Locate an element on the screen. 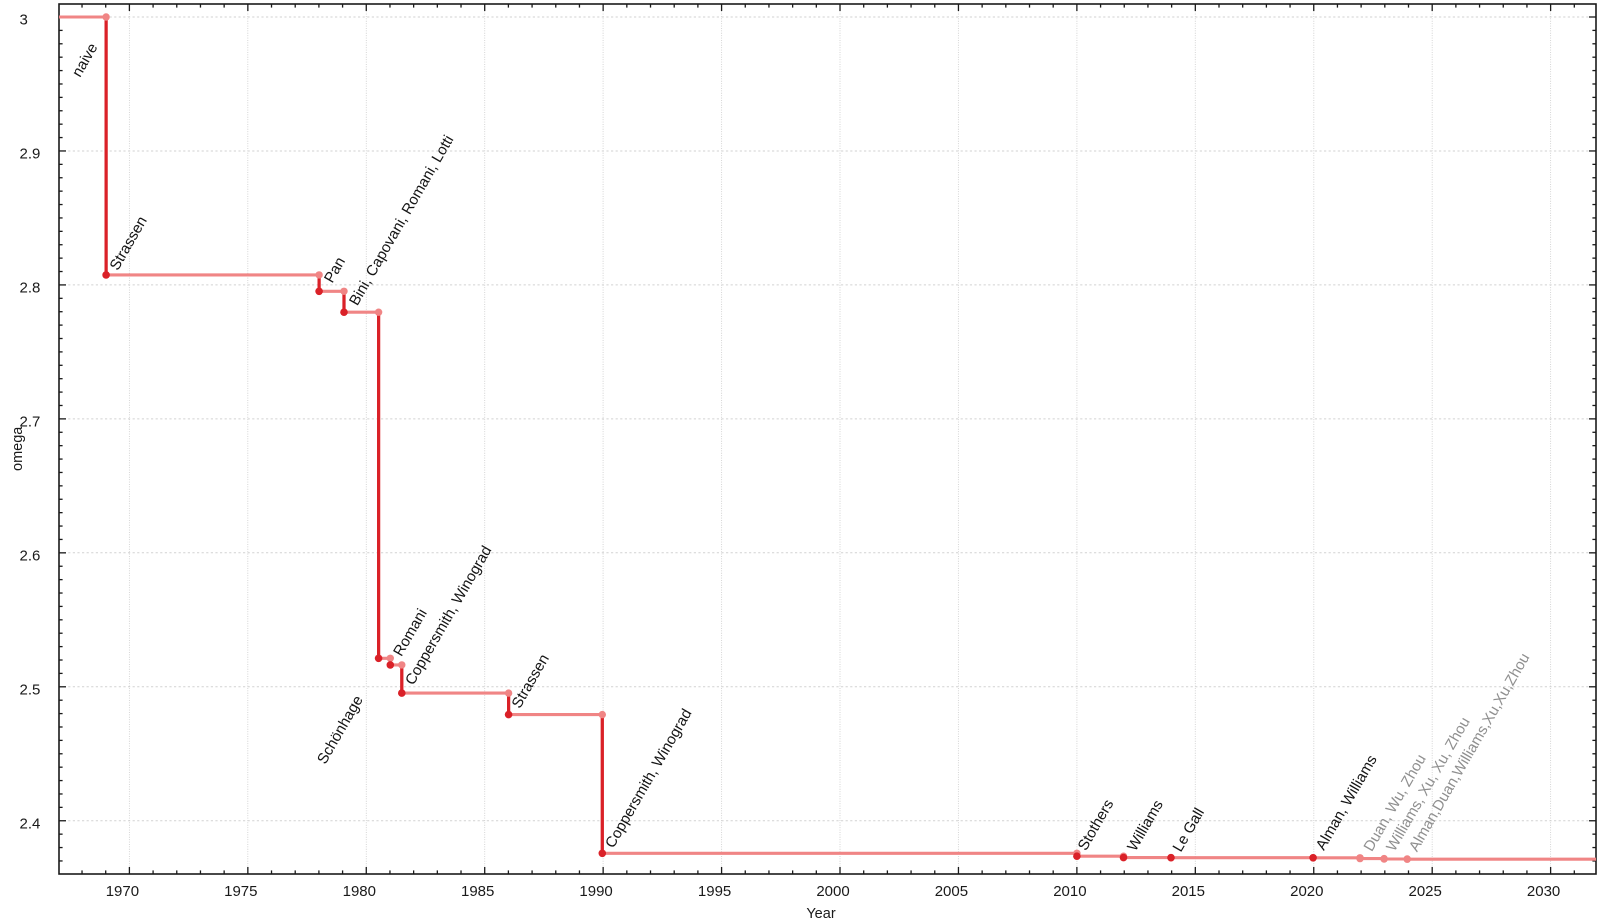 The height and width of the screenshot is (920, 1600). svg-text: 2.9 is located at coordinates (30, 154).